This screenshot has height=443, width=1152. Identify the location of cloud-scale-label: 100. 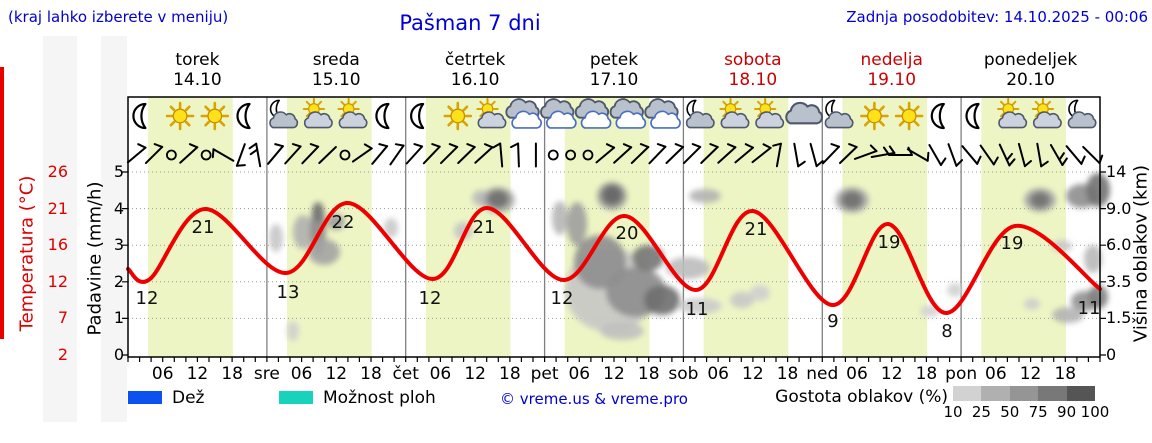
(1095, 412).